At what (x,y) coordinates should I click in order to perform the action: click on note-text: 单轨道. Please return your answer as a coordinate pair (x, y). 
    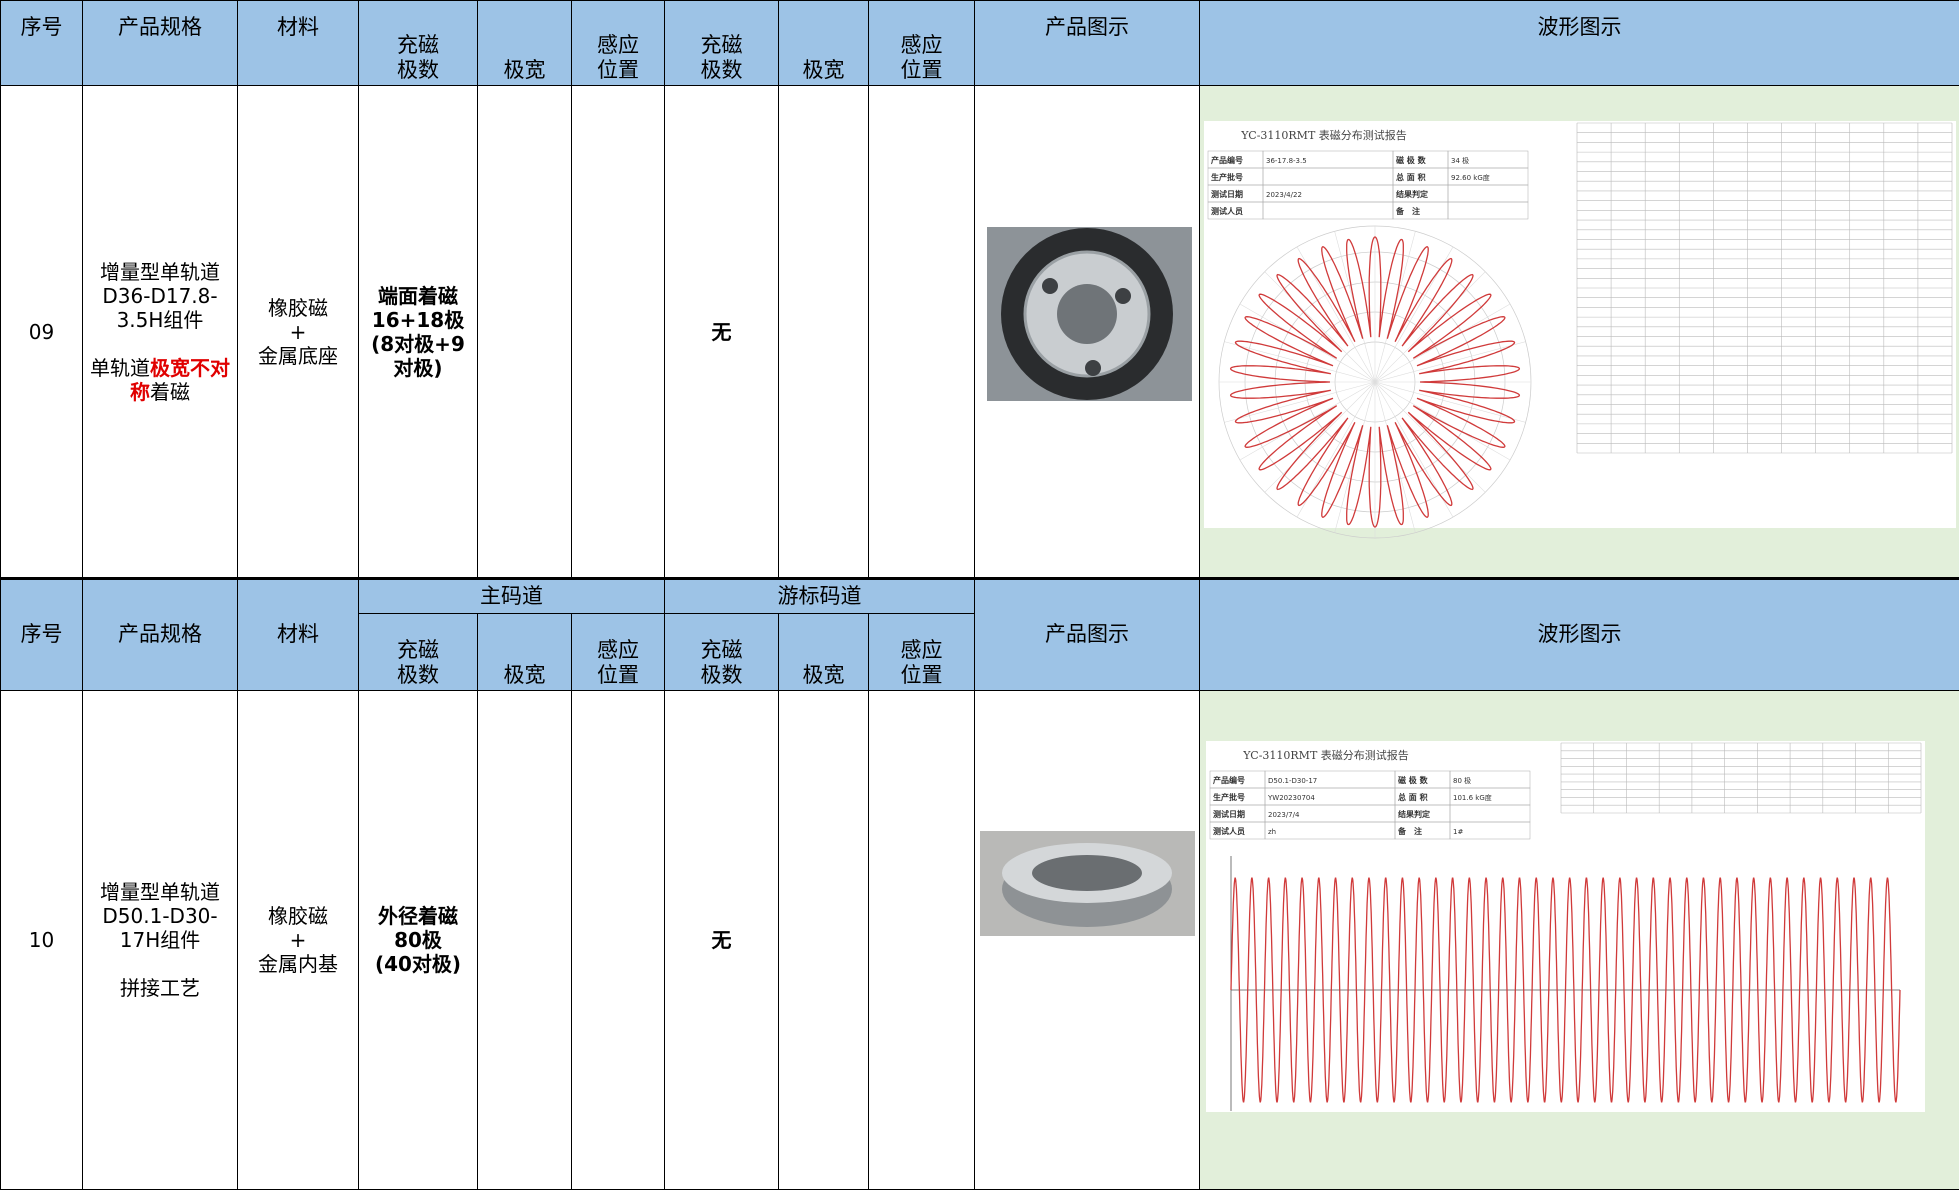
    Looking at the image, I should click on (120, 368).